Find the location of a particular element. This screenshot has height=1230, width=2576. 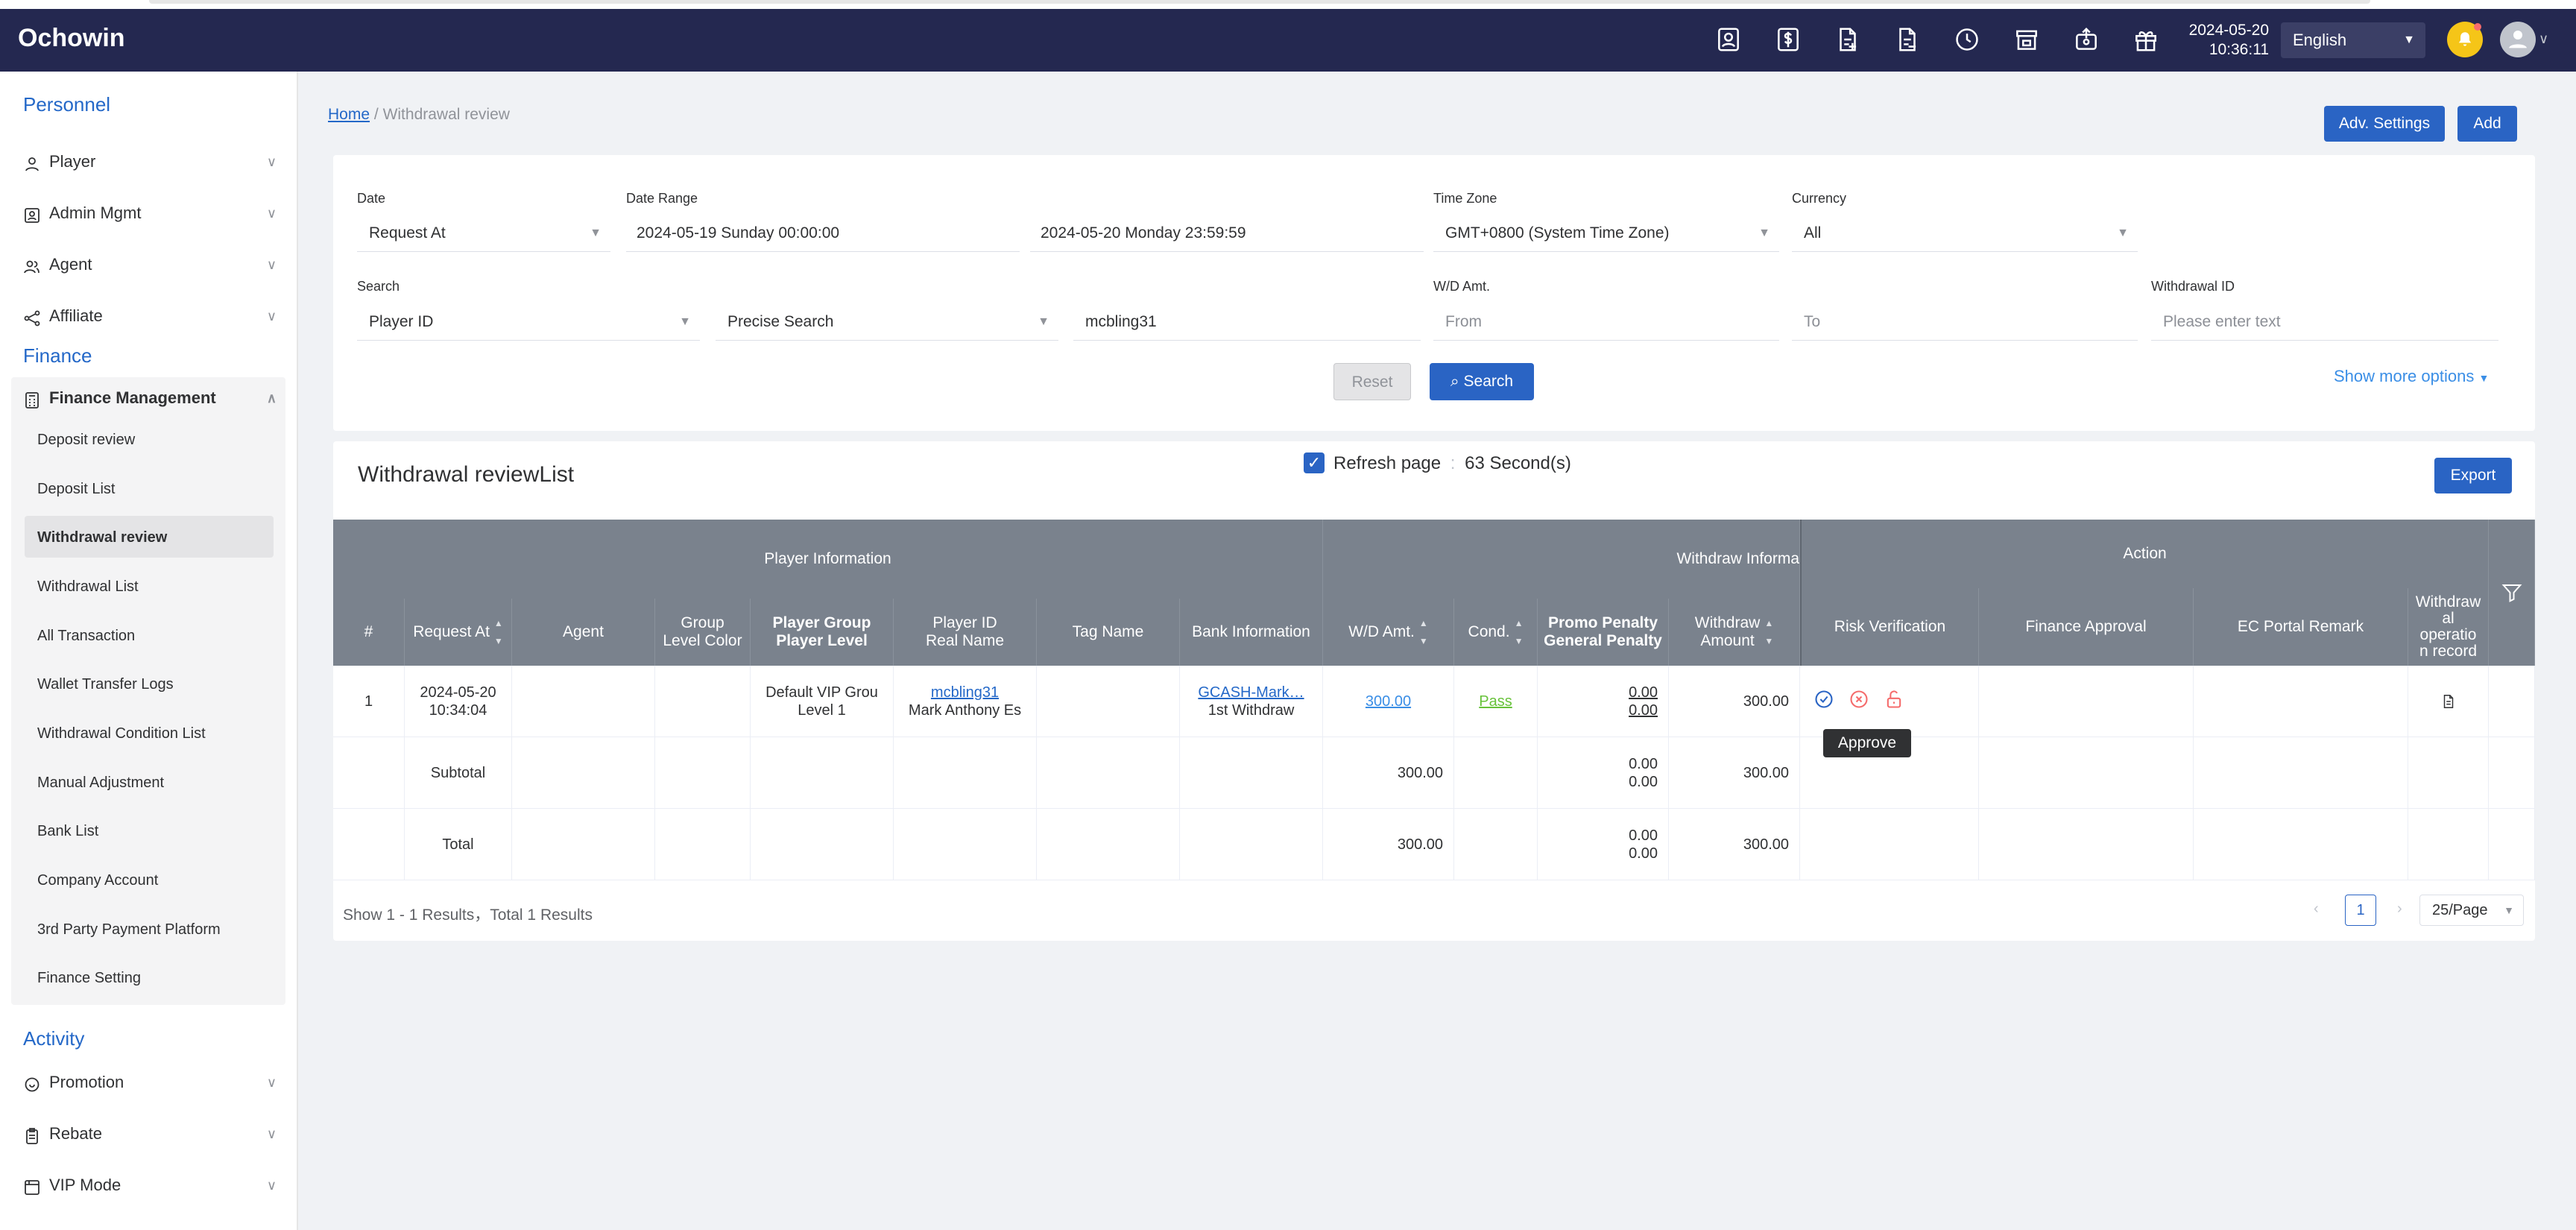

player-card-icon is located at coordinates (1729, 40).